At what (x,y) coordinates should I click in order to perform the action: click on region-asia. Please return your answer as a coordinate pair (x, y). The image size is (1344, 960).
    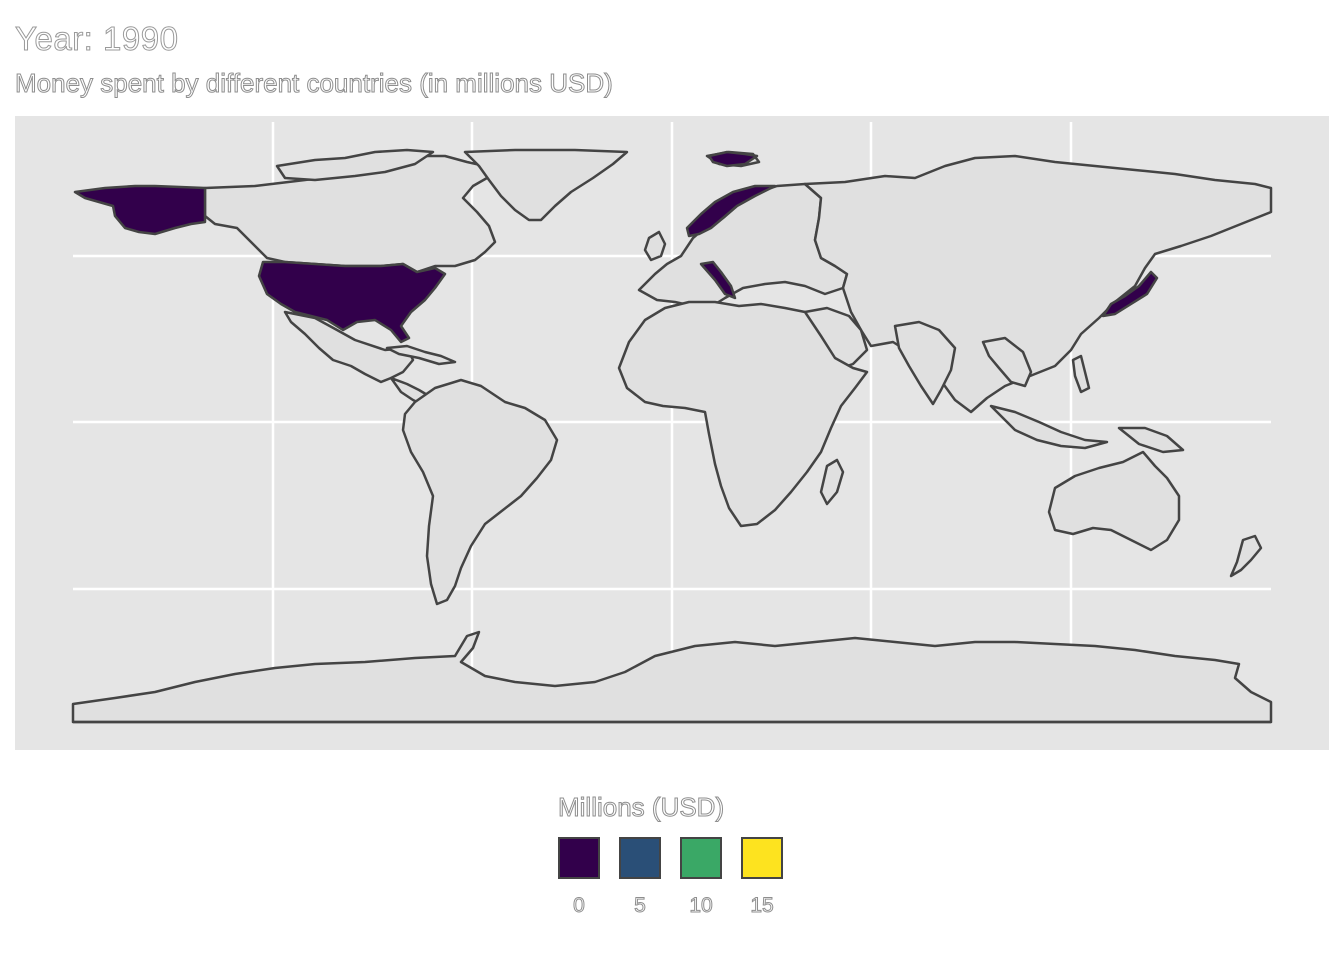
    Looking at the image, I should click on (1038, 284).